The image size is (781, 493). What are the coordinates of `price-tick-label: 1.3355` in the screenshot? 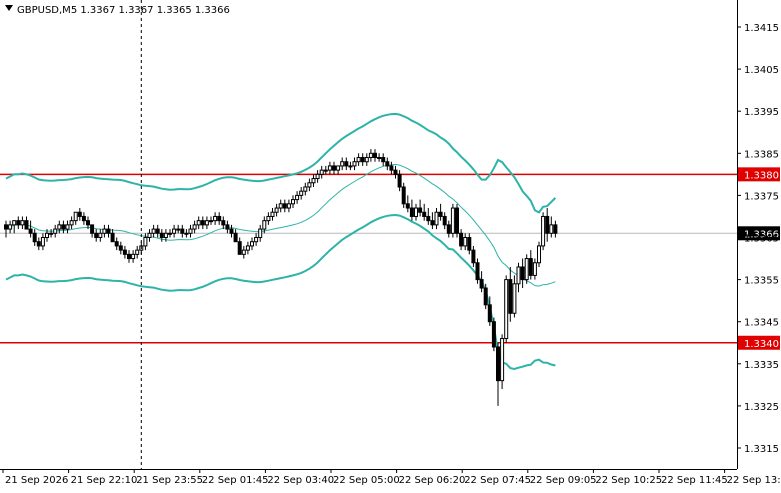 It's located at (761, 281).